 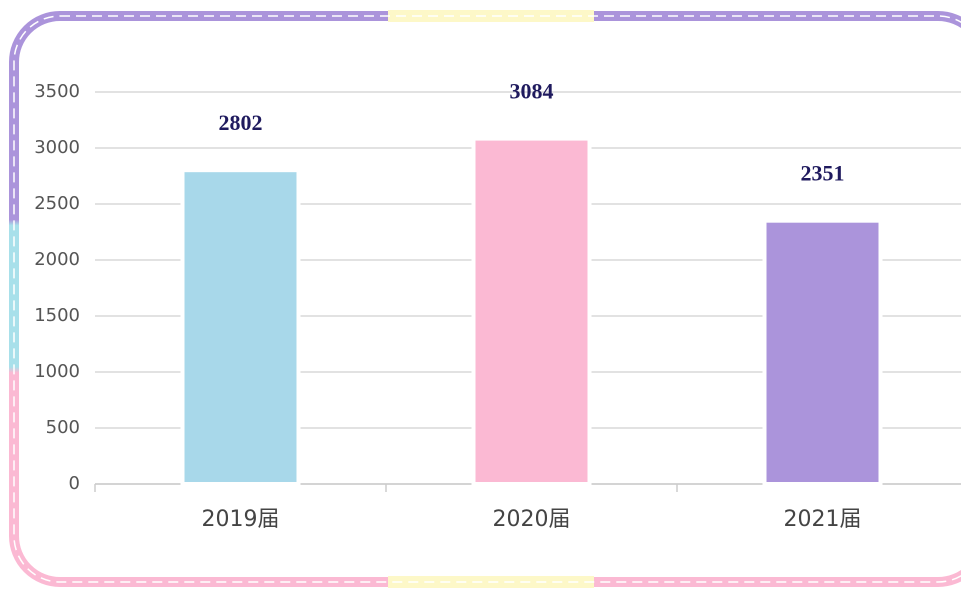 I want to click on y-tick-label: 3500, so click(x=57, y=91).